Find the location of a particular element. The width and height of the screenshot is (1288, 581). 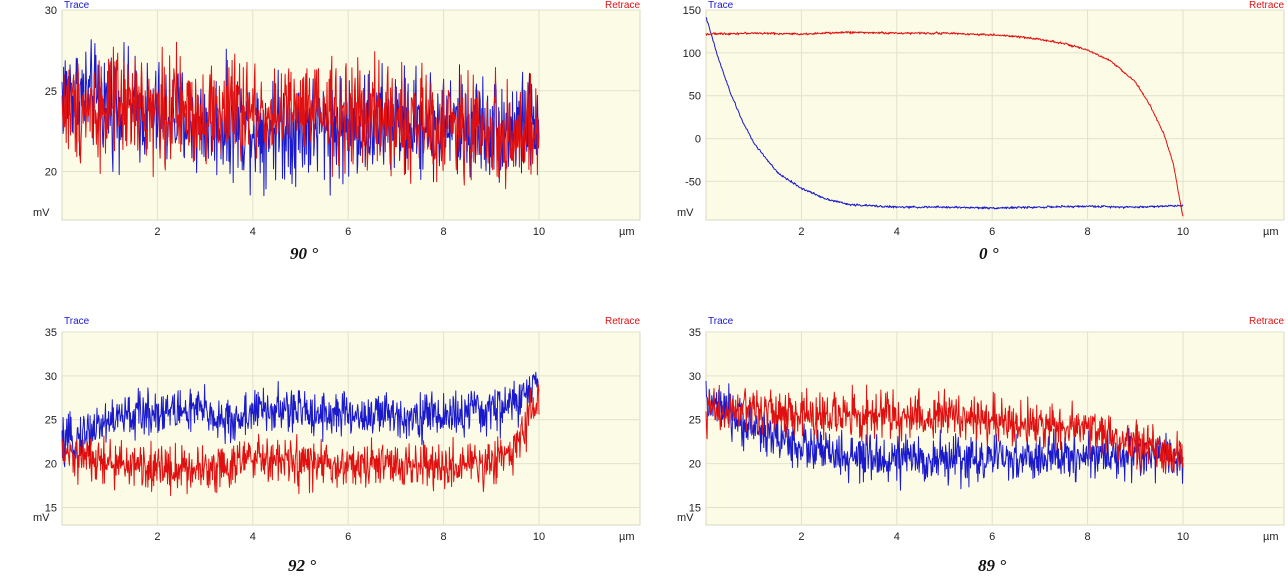

y-tick-label: 100 is located at coordinates (692, 54).